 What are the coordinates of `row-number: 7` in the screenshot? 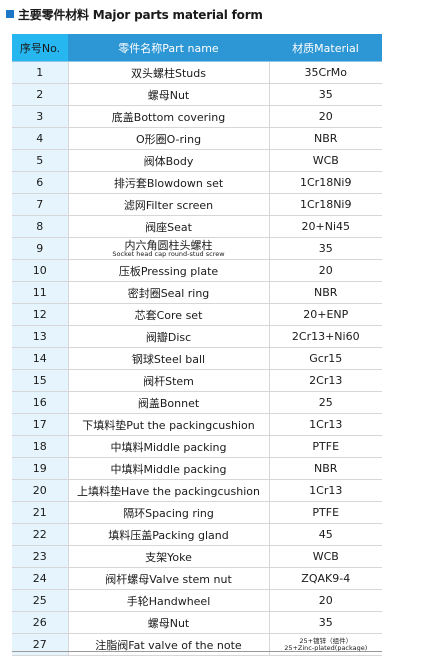 It's located at (40, 204).